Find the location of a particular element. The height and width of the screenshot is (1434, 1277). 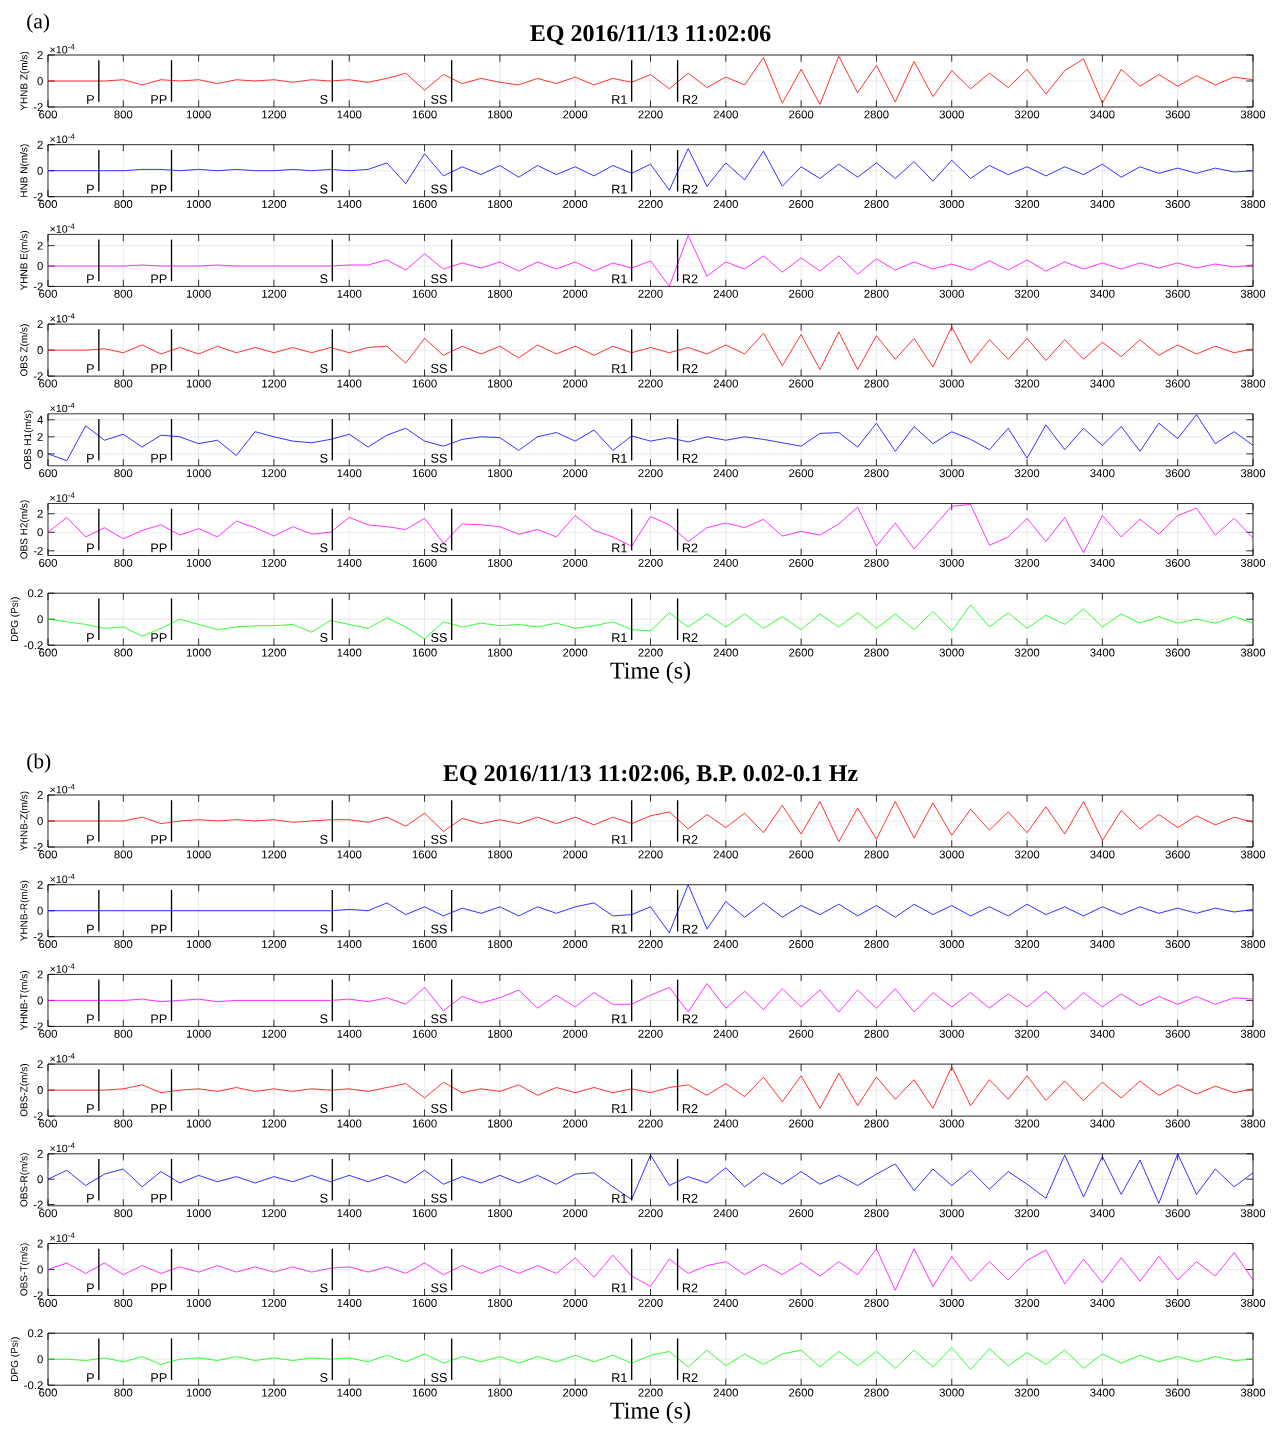

y-axis-title: YHNB Z(m/s) is located at coordinates (25, 81).